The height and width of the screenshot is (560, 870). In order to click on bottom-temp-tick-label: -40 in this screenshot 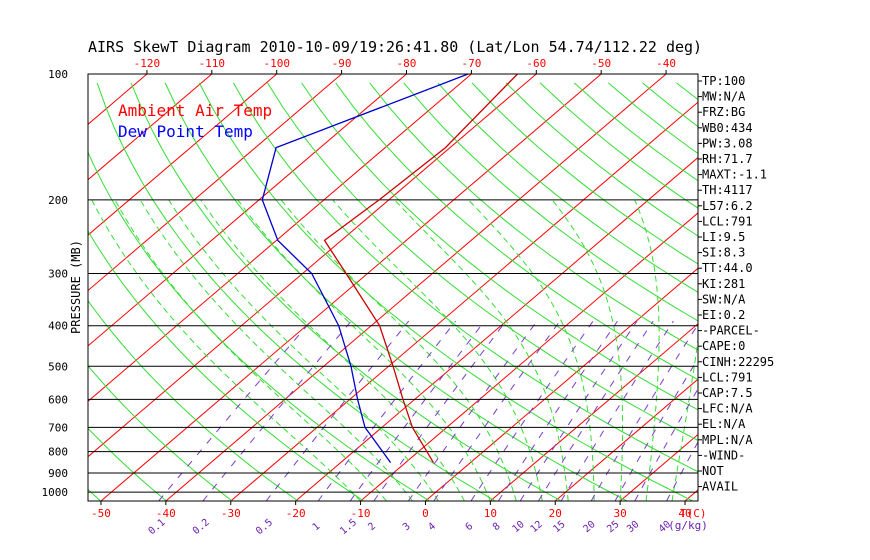, I will do `click(166, 513)`.